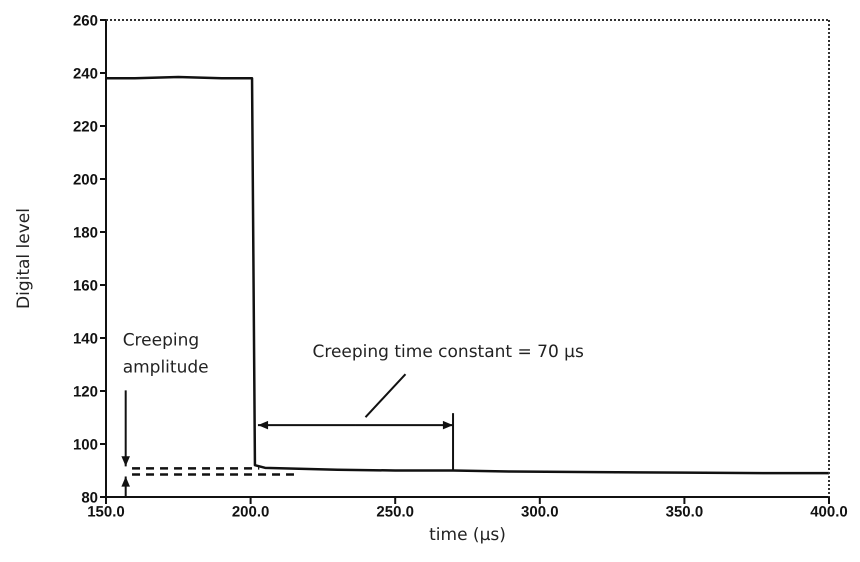 The image size is (860, 562). What do you see at coordinates (829, 512) in the screenshot?
I see `x-tick-label: 400.0` at bounding box center [829, 512].